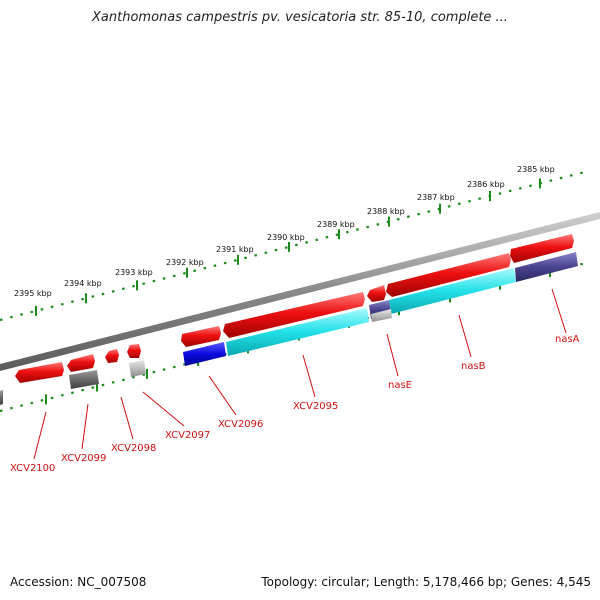  I want to click on kbp-label-2388: 2388 kbp, so click(386, 211).